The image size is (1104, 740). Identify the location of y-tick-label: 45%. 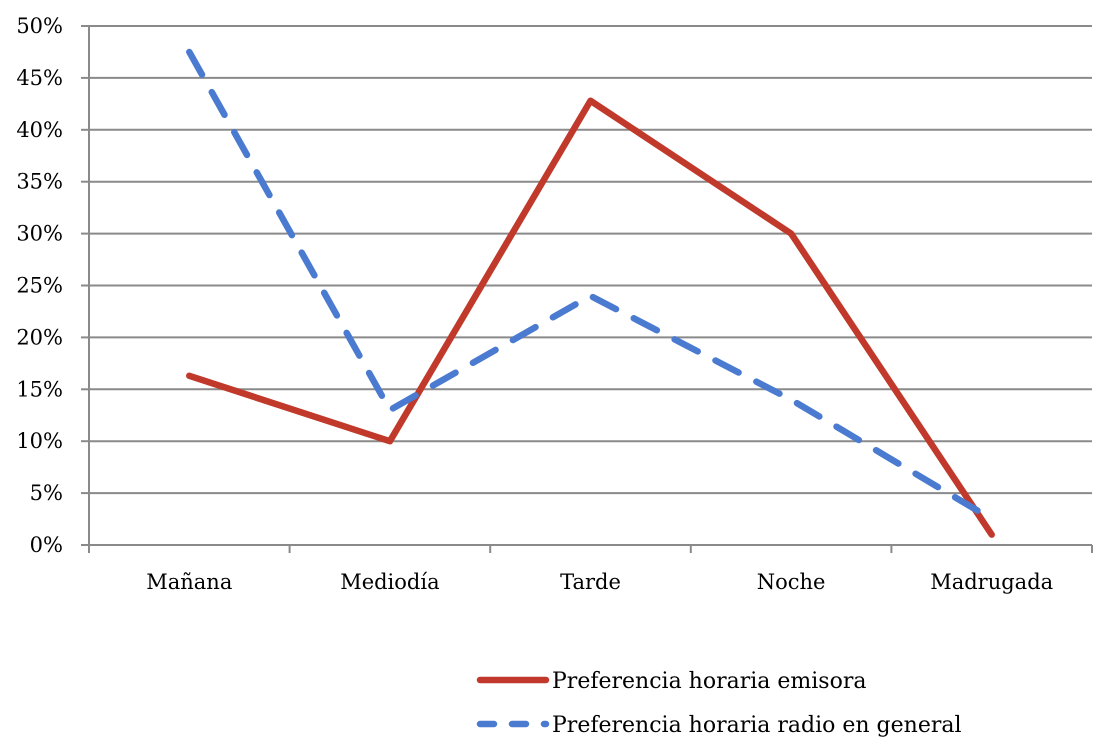
(39, 78).